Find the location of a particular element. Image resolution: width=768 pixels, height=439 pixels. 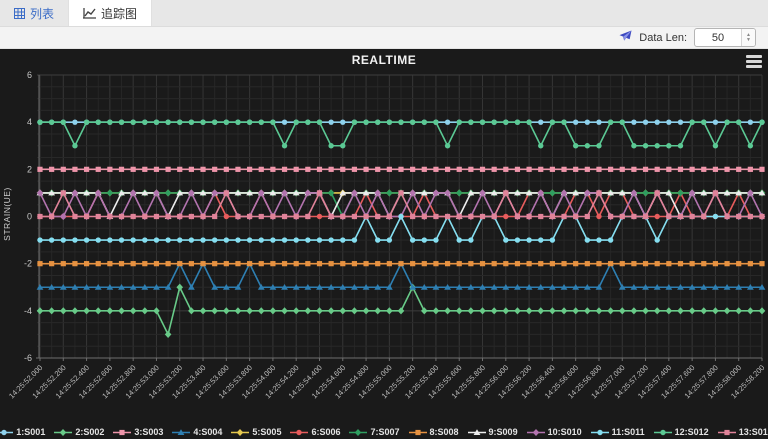

legend-item: 10:S010 is located at coordinates (554, 432).